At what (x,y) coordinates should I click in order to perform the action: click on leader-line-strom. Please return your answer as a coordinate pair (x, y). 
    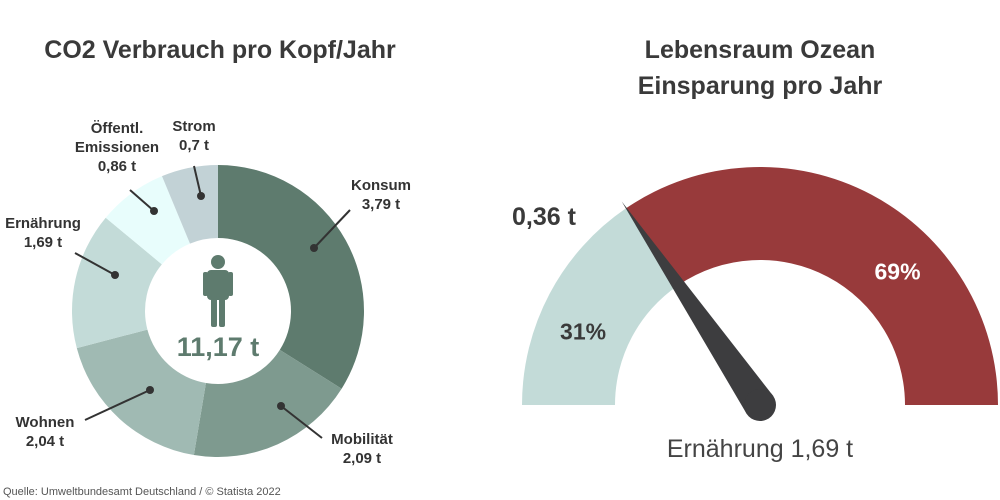
    Looking at the image, I should click on (197, 181).